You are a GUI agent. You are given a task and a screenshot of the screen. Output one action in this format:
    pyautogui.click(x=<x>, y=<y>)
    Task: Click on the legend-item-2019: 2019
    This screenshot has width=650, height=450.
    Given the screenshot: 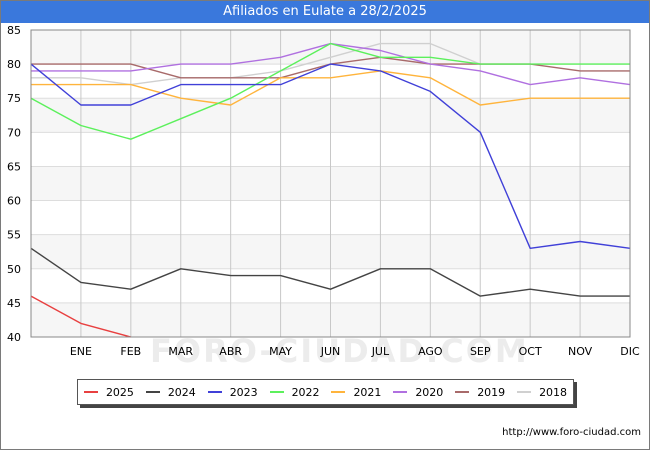 What is the action you would take?
    pyautogui.click(x=480, y=392)
    